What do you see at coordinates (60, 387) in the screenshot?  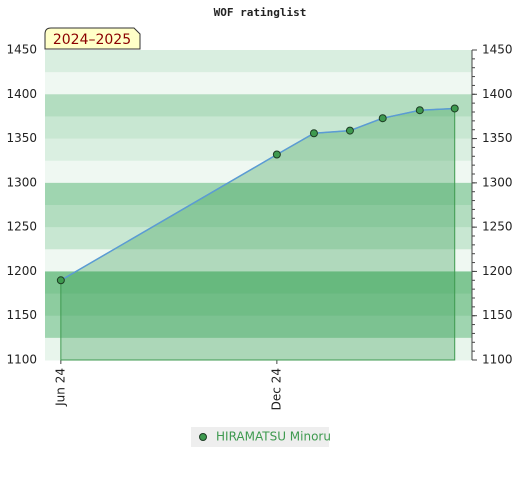 I see `x-tick-label: Jun 24` at bounding box center [60, 387].